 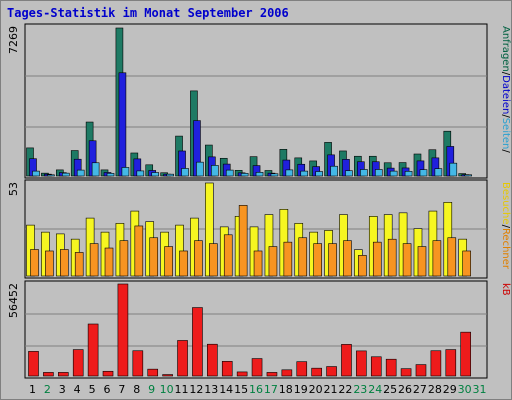 What do you see at coordinates (271, 389) in the screenshot?
I see `x-tick-label: 17` at bounding box center [271, 389].